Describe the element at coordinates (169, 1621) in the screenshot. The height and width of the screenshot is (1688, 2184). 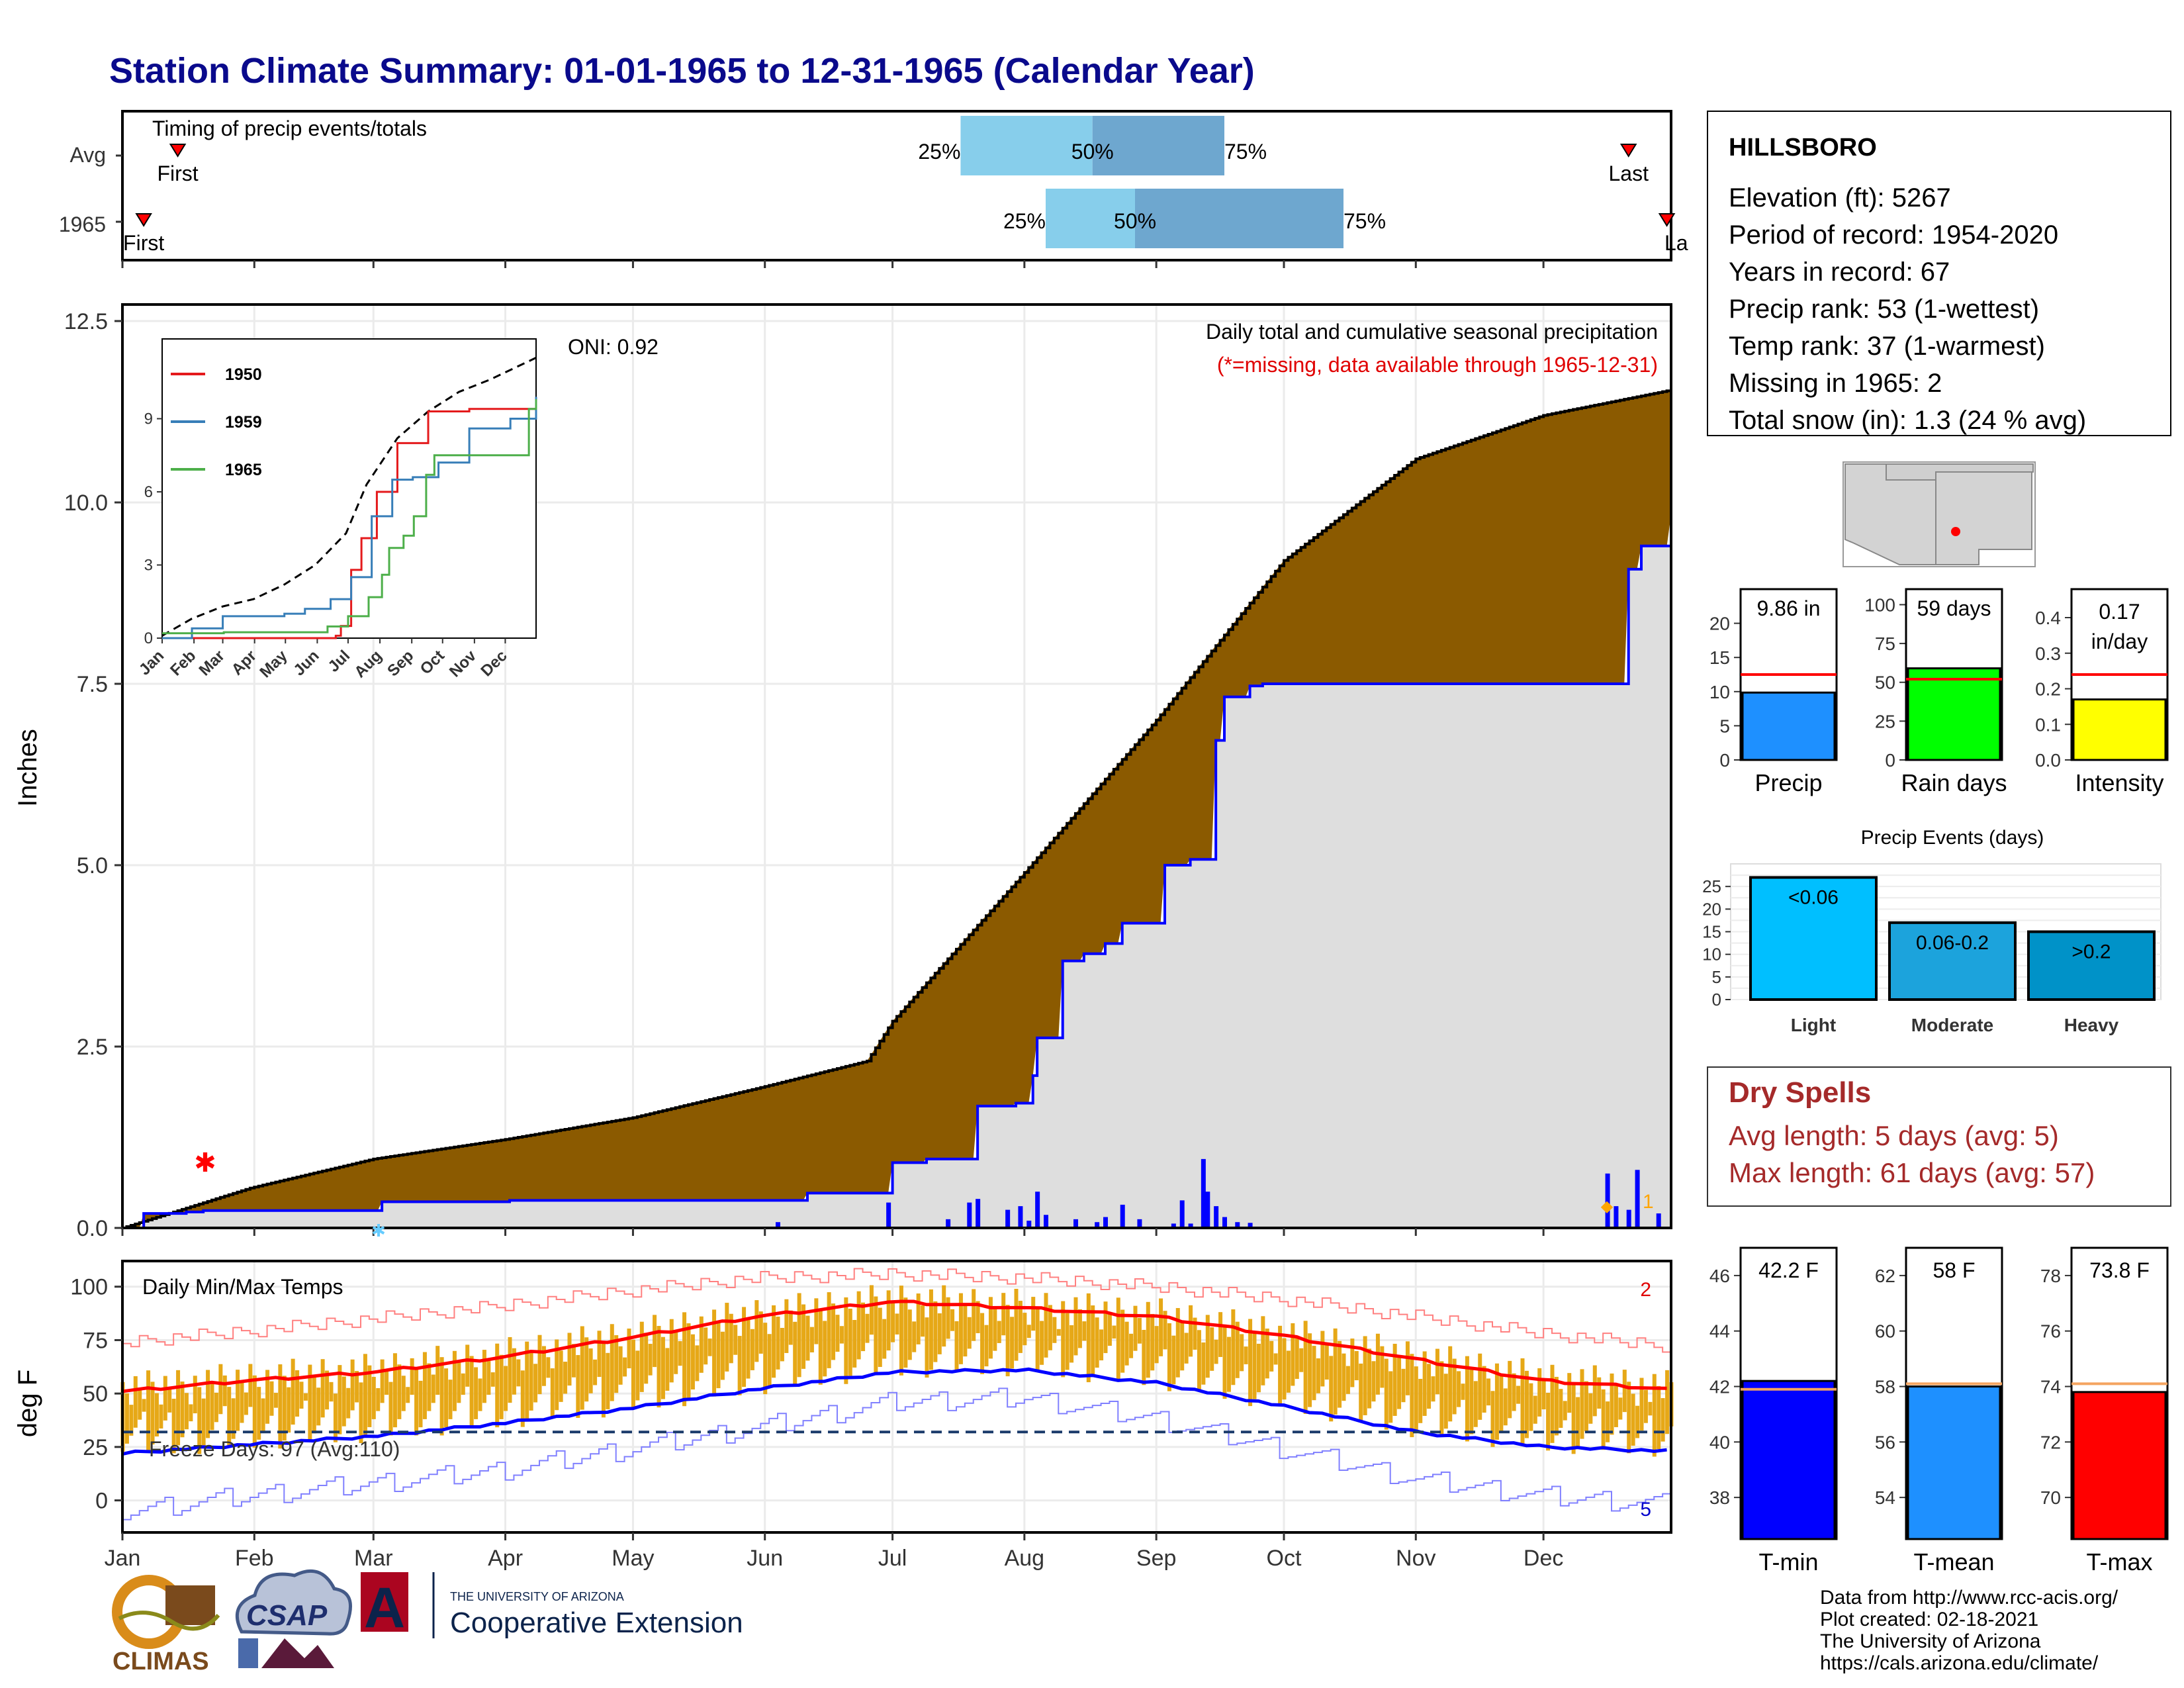
I see `climas-logo-wave-icon` at that location.